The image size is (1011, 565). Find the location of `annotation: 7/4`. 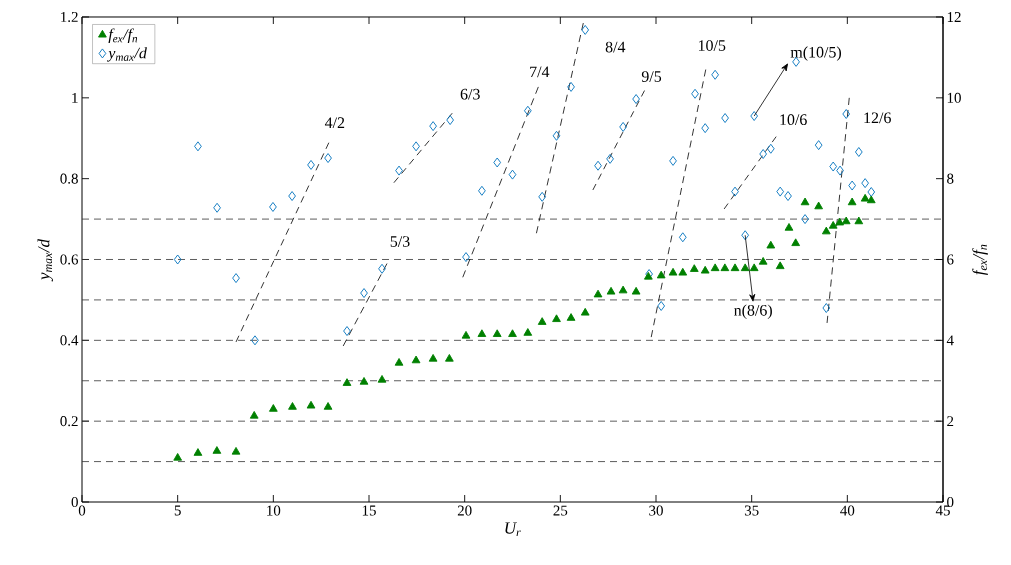

annotation: 7/4 is located at coordinates (540, 72).